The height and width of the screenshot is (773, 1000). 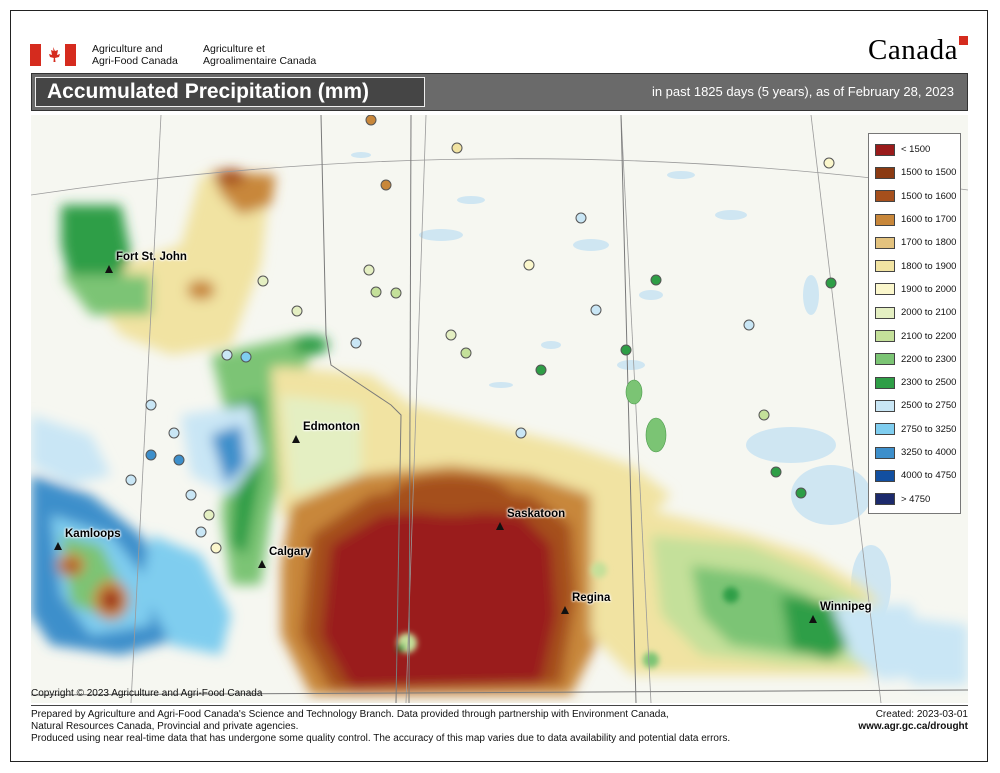 I want to click on city-marker-fort-st-john, so click(x=109, y=269).